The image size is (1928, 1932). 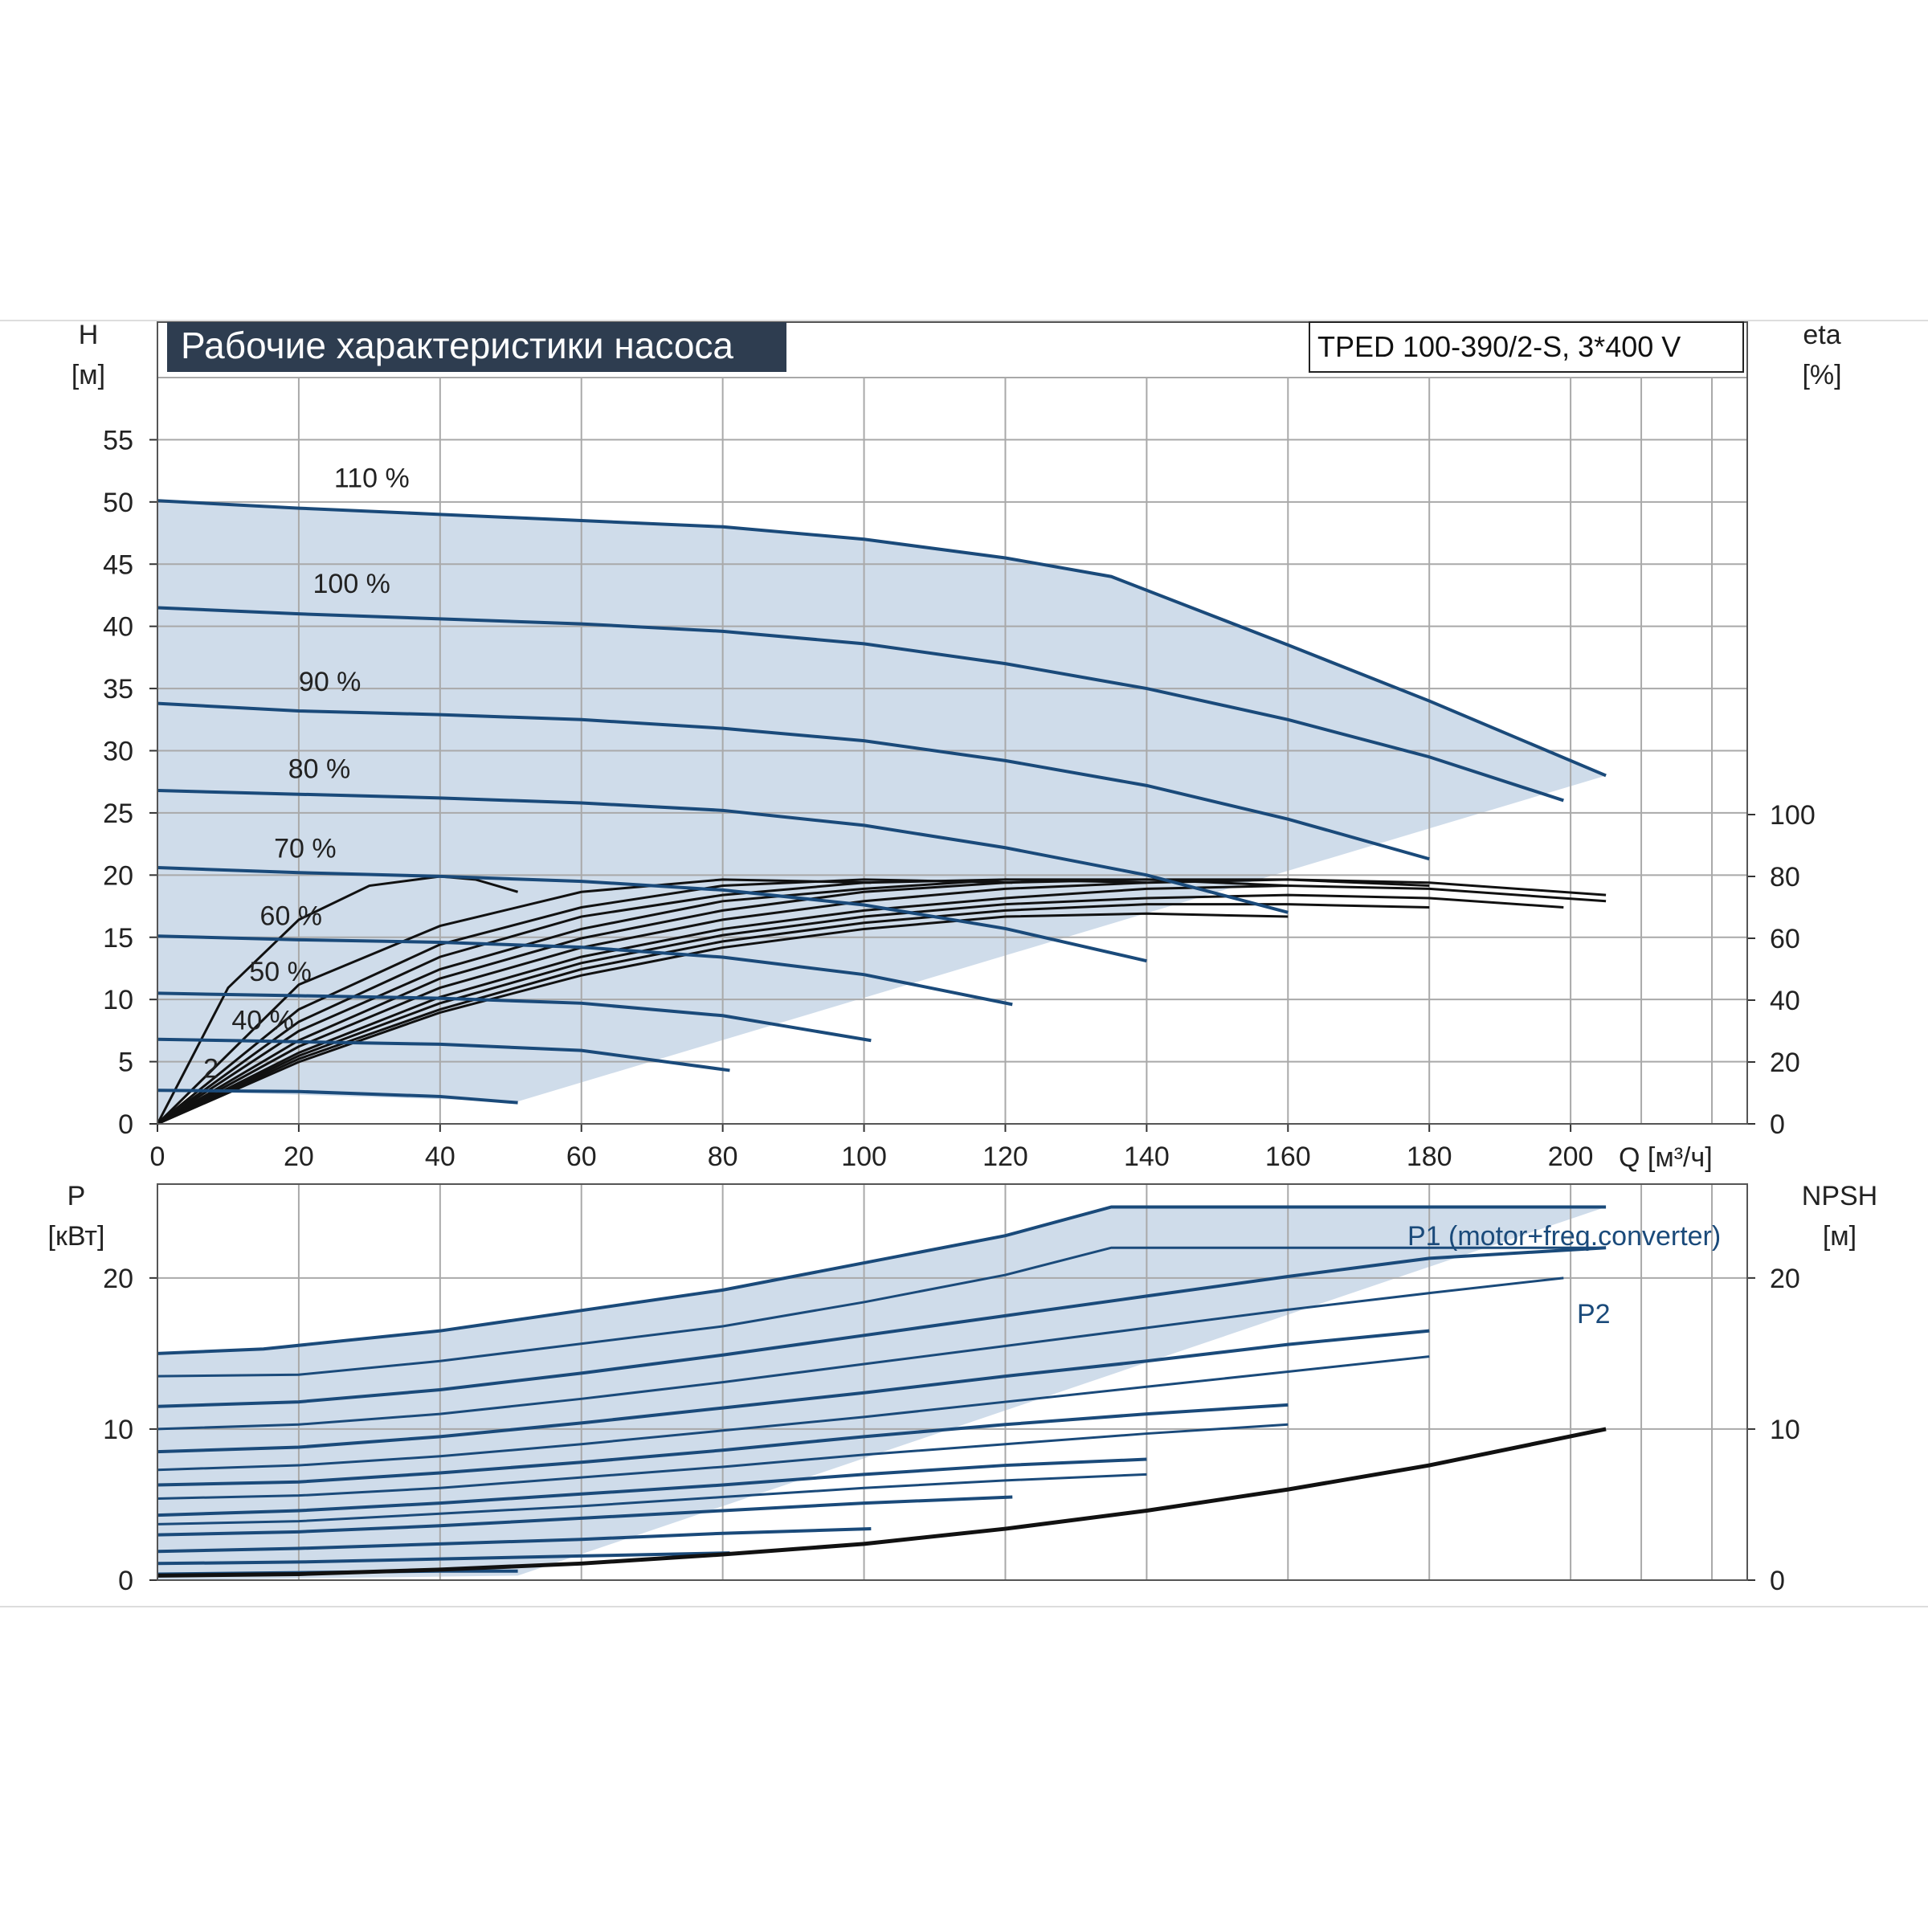 What do you see at coordinates (211, 1069) in the screenshot?
I see `speed-label: 2` at bounding box center [211, 1069].